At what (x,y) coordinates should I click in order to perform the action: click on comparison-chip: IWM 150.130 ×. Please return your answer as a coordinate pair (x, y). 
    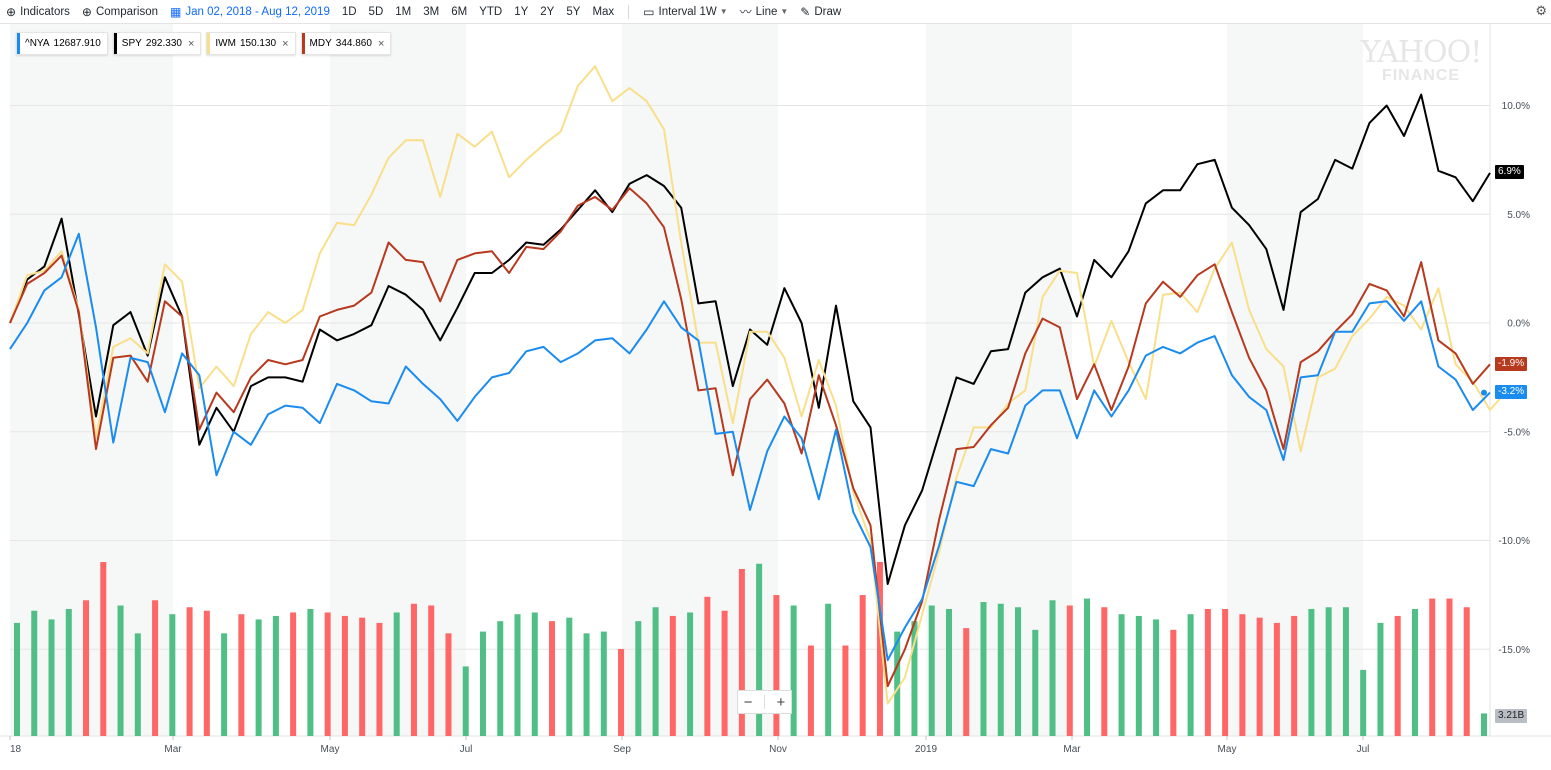
    Looking at the image, I should click on (251, 43).